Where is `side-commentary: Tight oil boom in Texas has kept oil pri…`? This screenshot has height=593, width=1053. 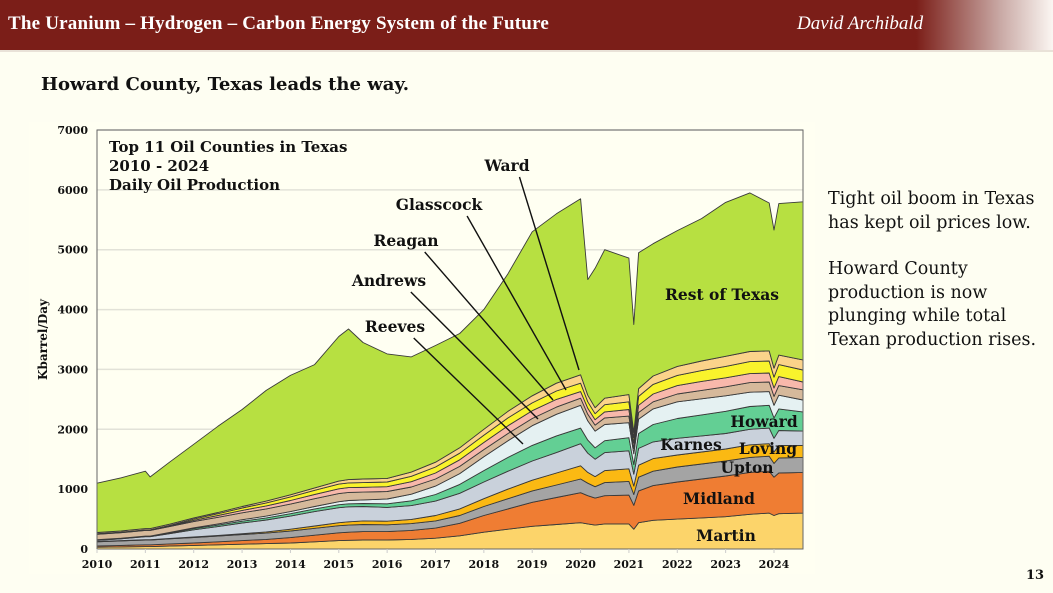 side-commentary: Tight oil boom in Texas has kept oil pri… is located at coordinates (940, 281).